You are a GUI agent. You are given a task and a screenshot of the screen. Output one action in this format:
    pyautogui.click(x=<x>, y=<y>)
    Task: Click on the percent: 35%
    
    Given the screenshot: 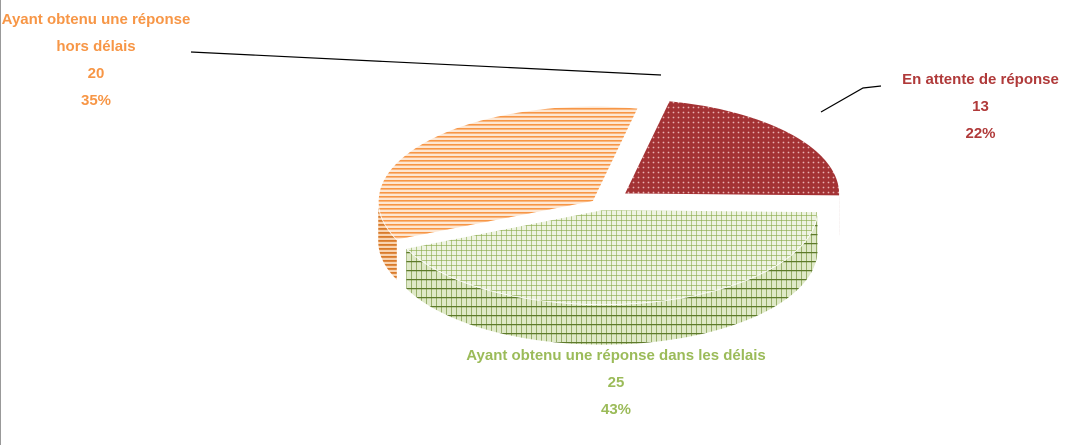 What is the action you would take?
    pyautogui.click(x=96, y=100)
    